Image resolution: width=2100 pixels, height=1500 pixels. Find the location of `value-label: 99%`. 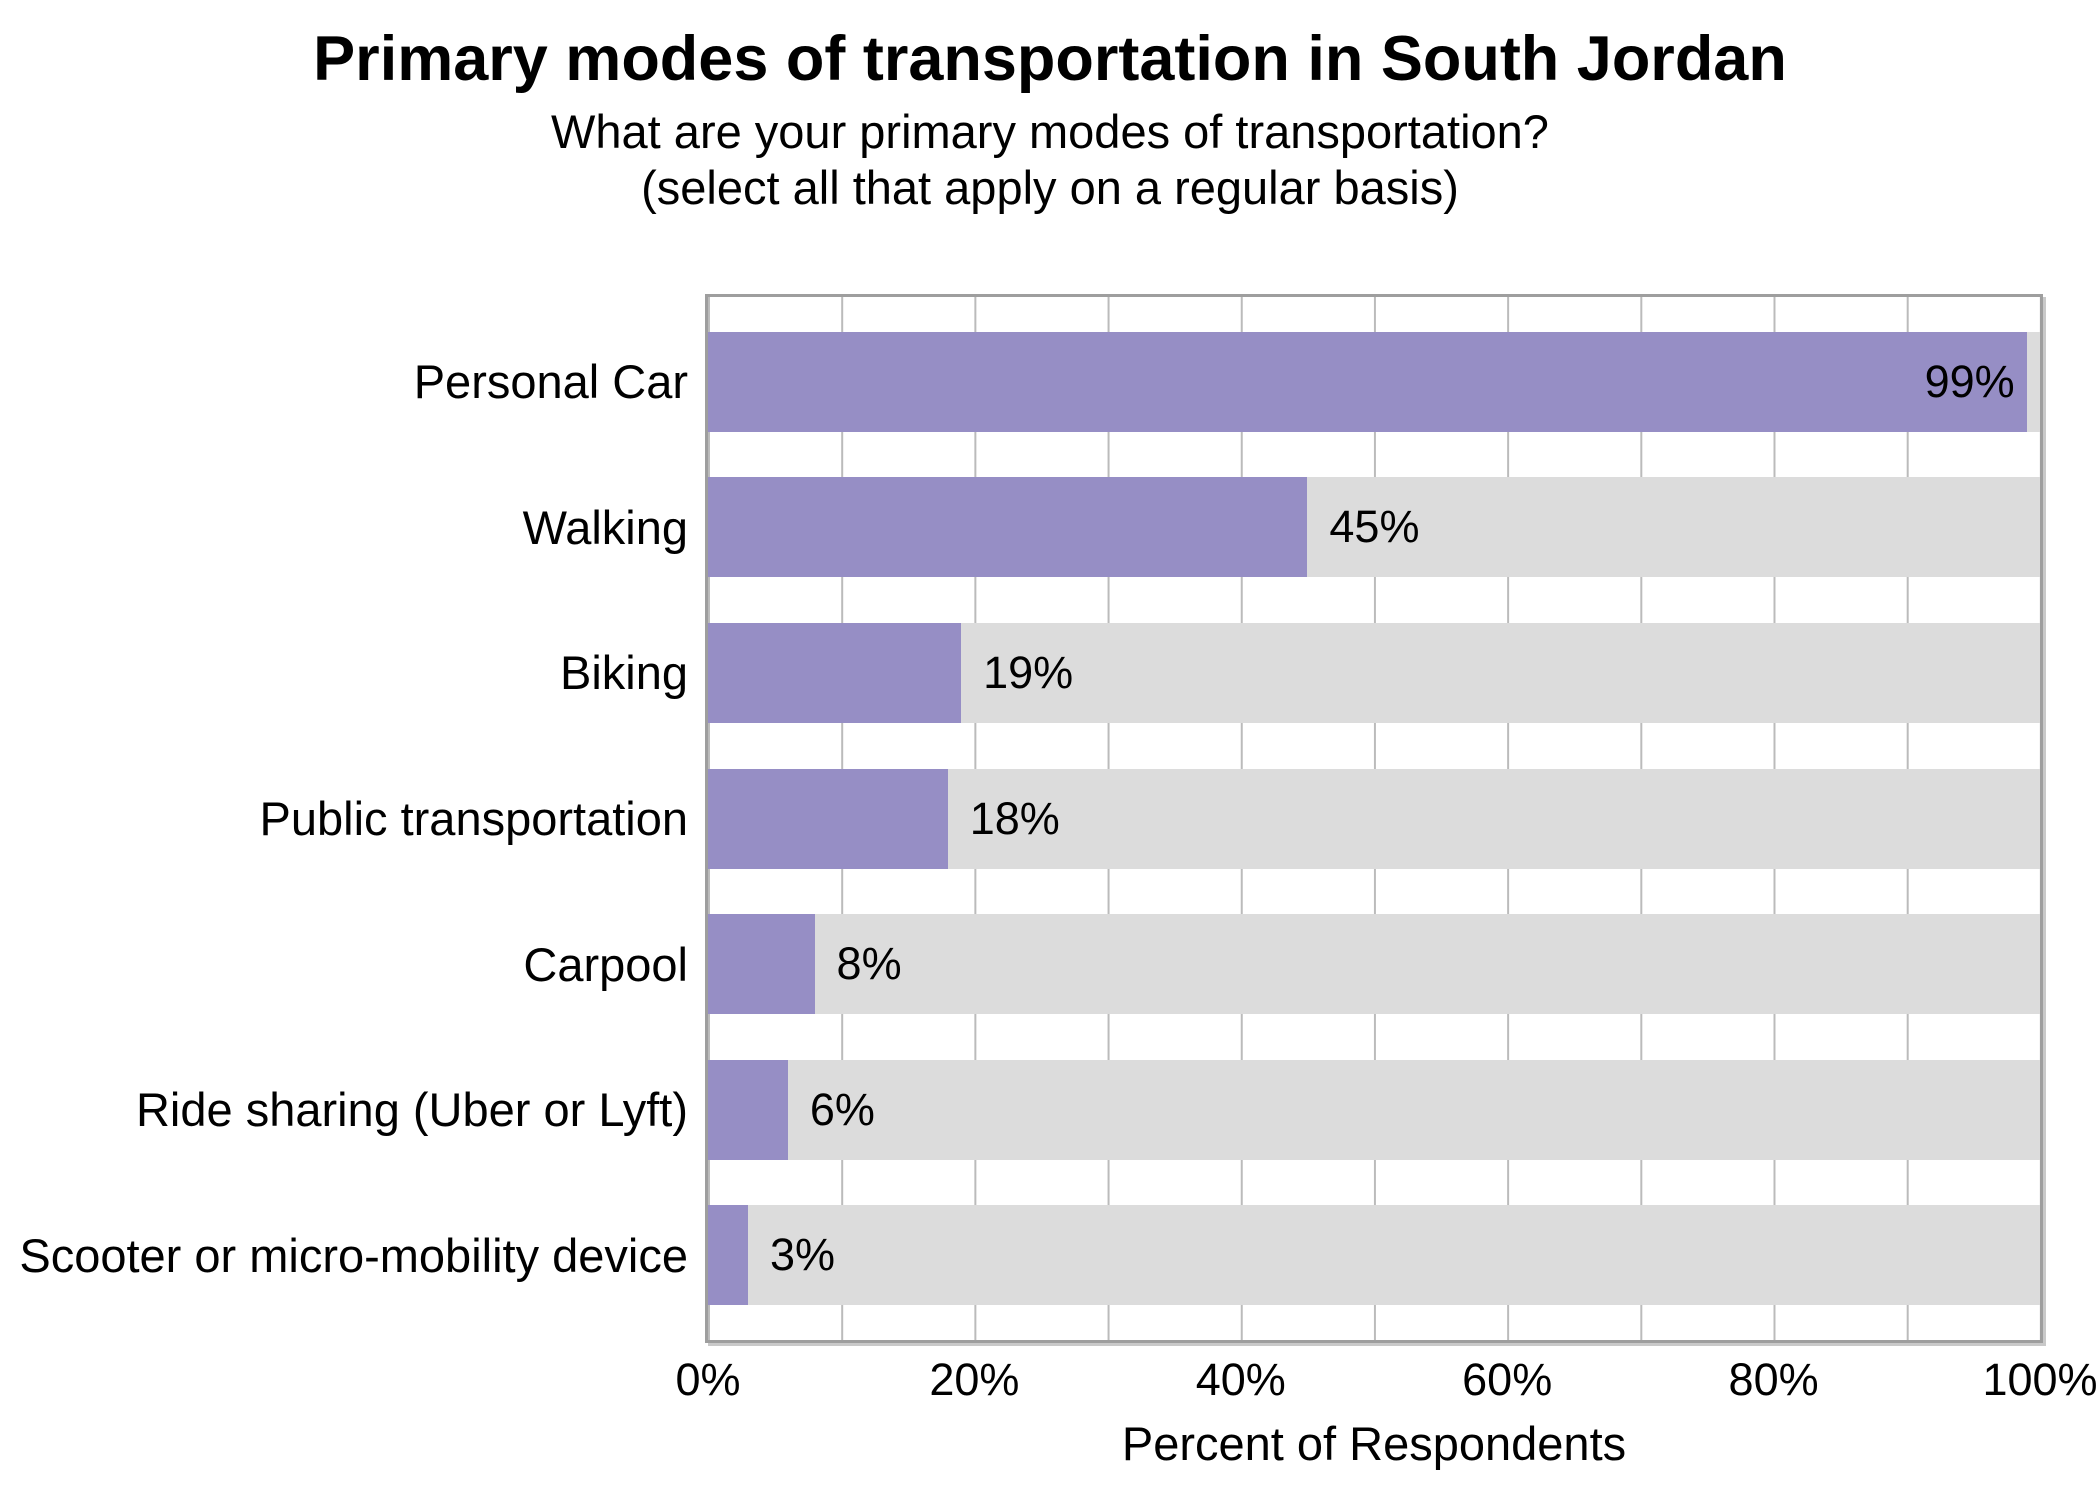

value-label: 99% is located at coordinates (1969, 381).